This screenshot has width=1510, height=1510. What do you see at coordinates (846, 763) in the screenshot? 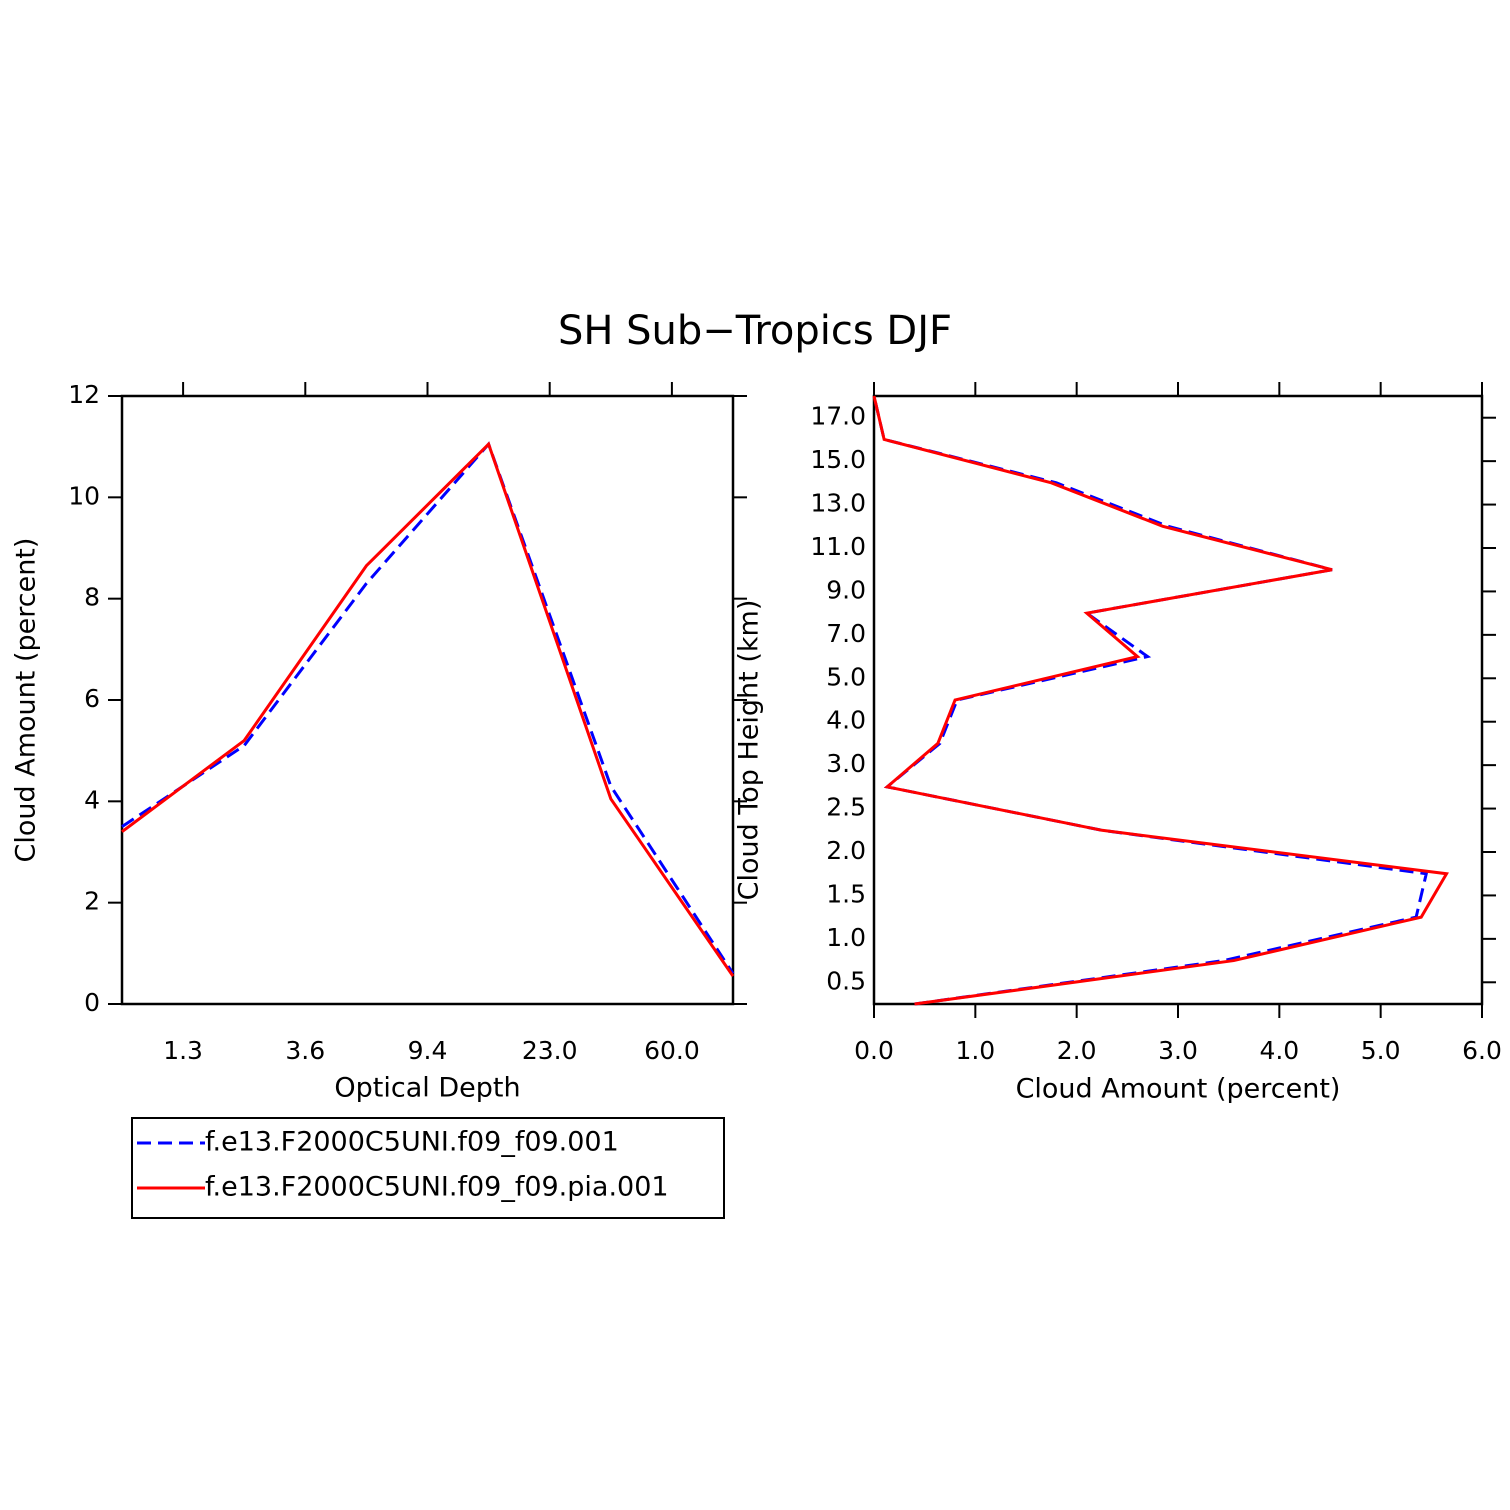
I see `y-tick-label: 3.0` at bounding box center [846, 763].